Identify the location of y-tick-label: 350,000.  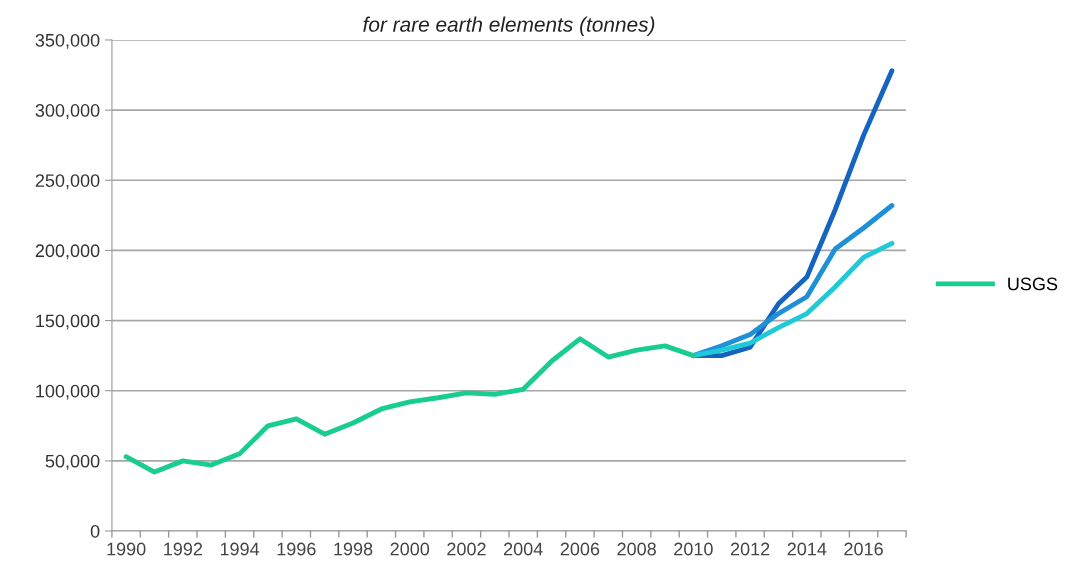
(67, 41).